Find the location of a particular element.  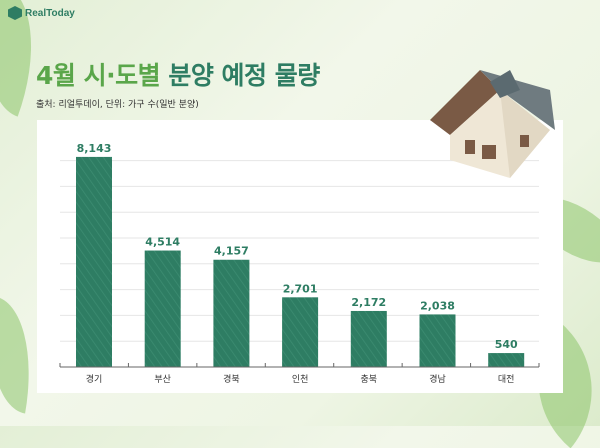

data-label: 2,701 is located at coordinates (300, 288).